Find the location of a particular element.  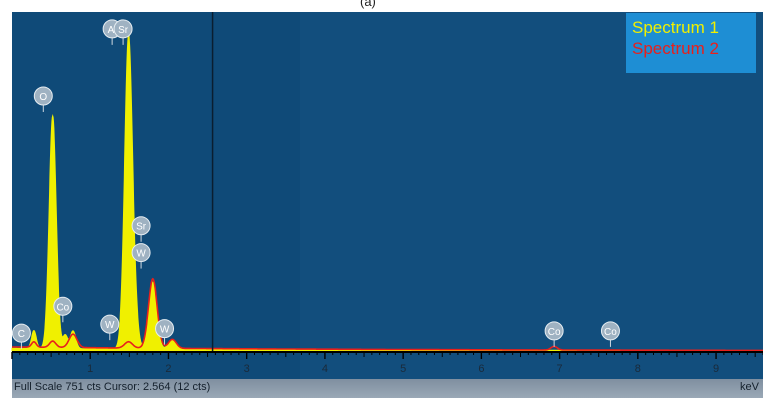

peak-label-text: Al is located at coordinates (112, 30).